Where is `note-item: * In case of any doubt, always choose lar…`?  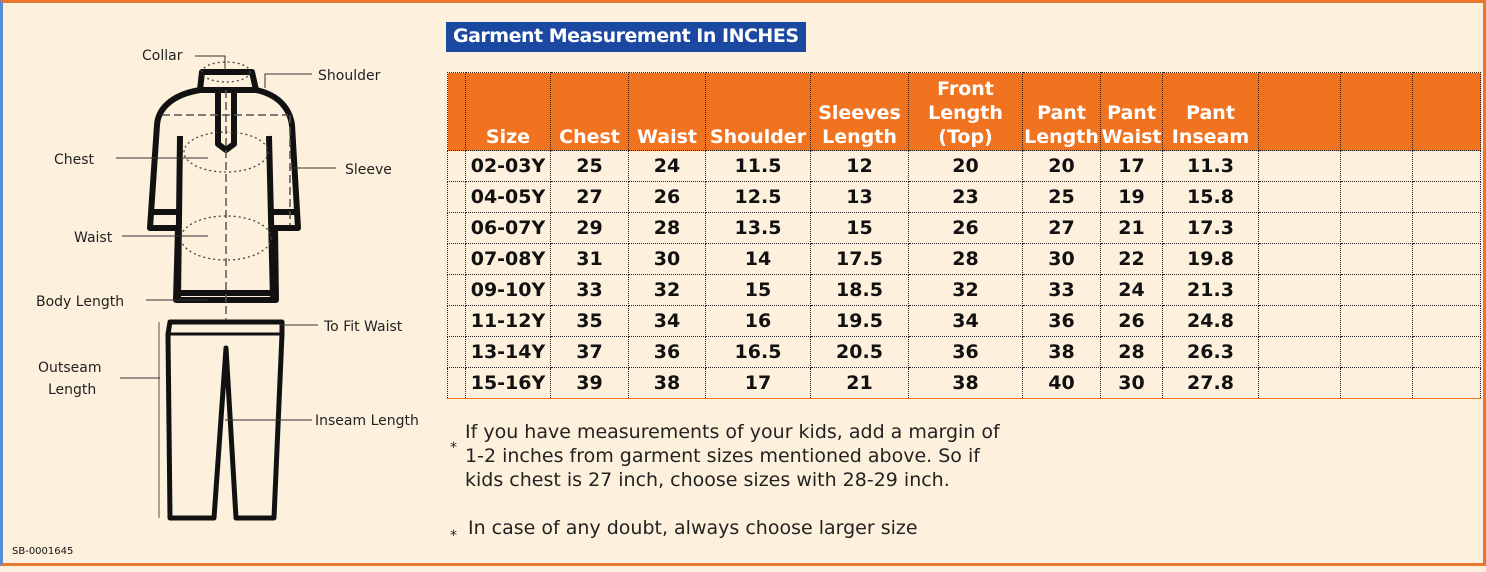 note-item: * In case of any doubt, always choose lar… is located at coordinates (730, 532).